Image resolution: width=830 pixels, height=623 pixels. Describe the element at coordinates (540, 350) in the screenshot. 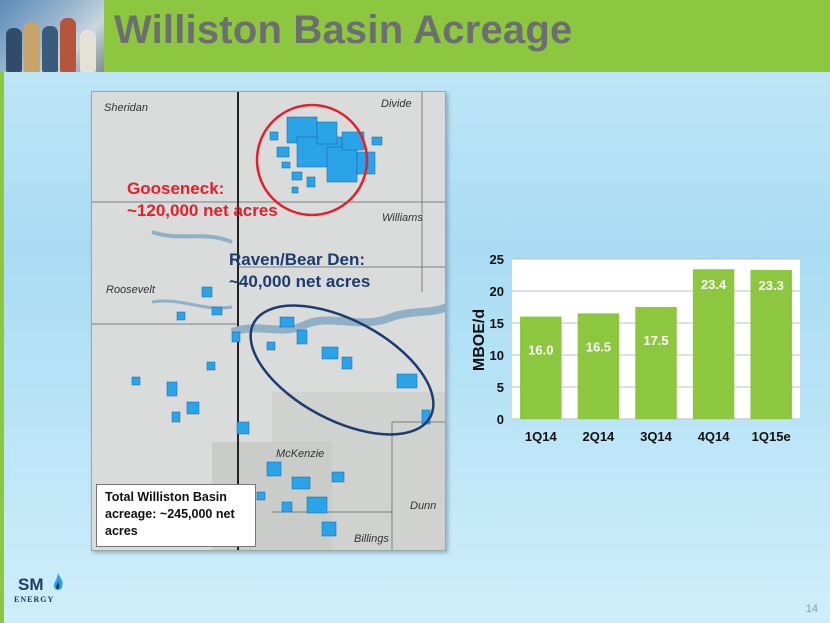

I see `data-label: 16.0` at that location.